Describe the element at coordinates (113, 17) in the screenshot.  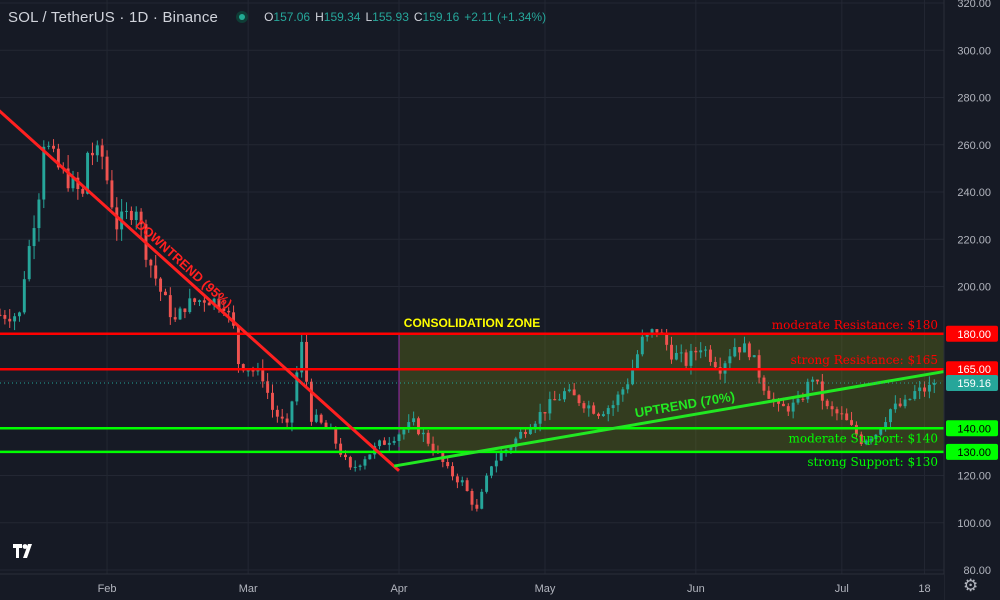
I see `symbol-title: SOL / TetherUS · 1D · Binance` at that location.